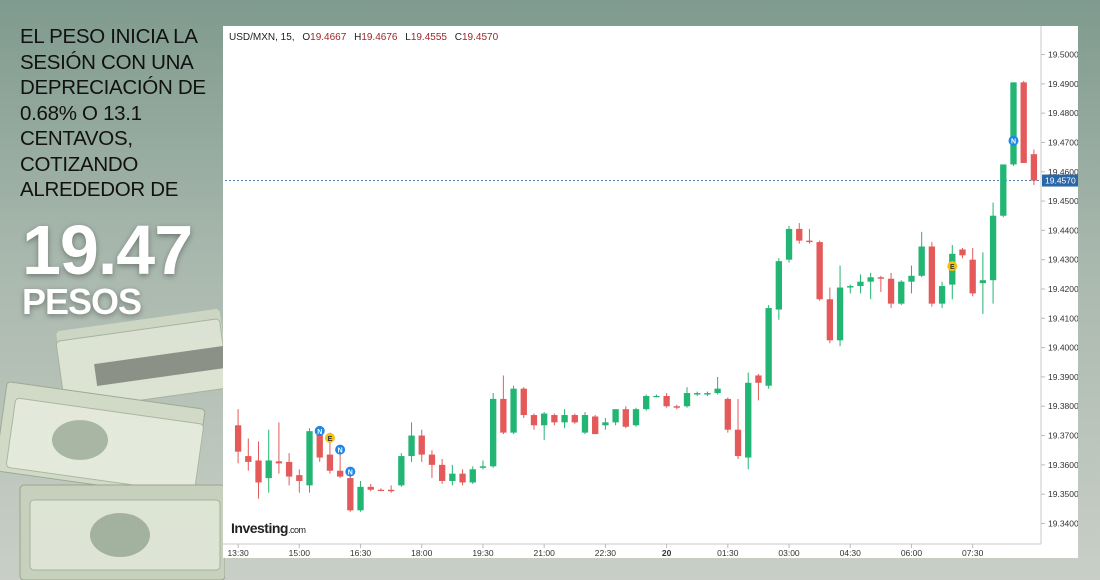 Image resolution: width=1100 pixels, height=580 pixels. What do you see at coordinates (358, 37) in the screenshot?
I see `high-label: H` at bounding box center [358, 37].